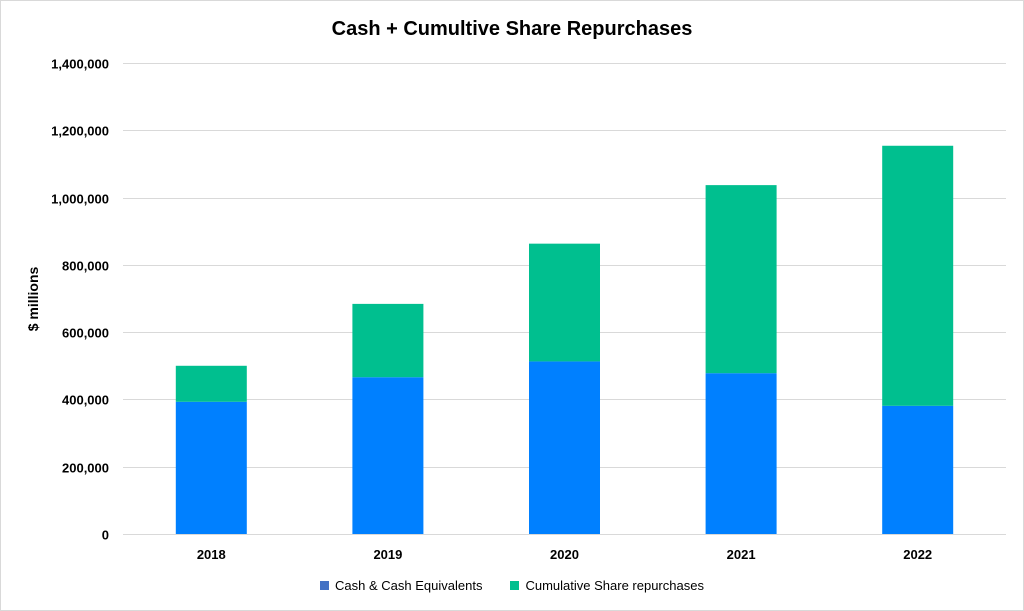 The width and height of the screenshot is (1024, 611). I want to click on chart-title: Cash + Cumultive Share Repurchases, so click(512, 29).